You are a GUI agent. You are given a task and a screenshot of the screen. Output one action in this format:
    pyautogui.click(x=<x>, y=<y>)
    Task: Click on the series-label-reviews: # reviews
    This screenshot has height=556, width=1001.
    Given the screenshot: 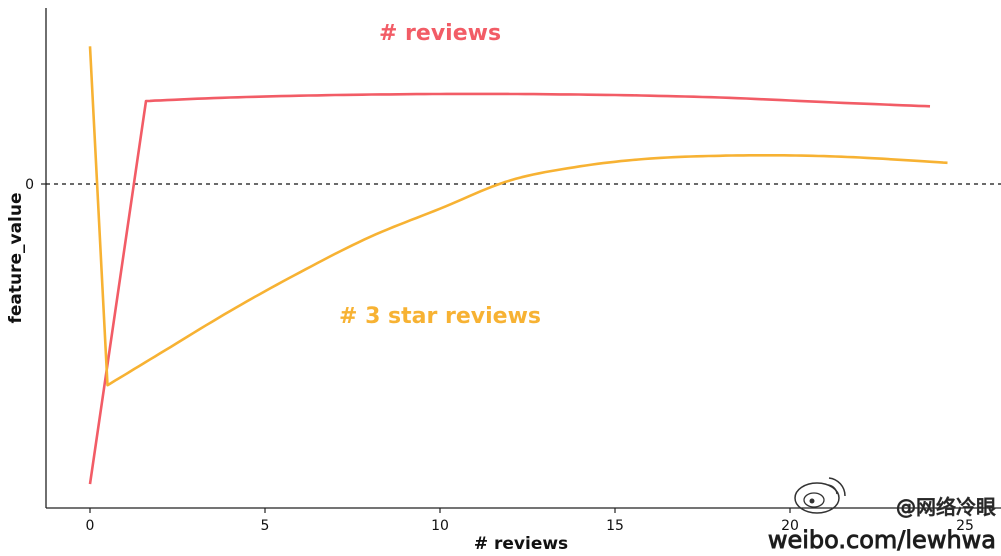 What is the action you would take?
    pyautogui.click(x=440, y=33)
    